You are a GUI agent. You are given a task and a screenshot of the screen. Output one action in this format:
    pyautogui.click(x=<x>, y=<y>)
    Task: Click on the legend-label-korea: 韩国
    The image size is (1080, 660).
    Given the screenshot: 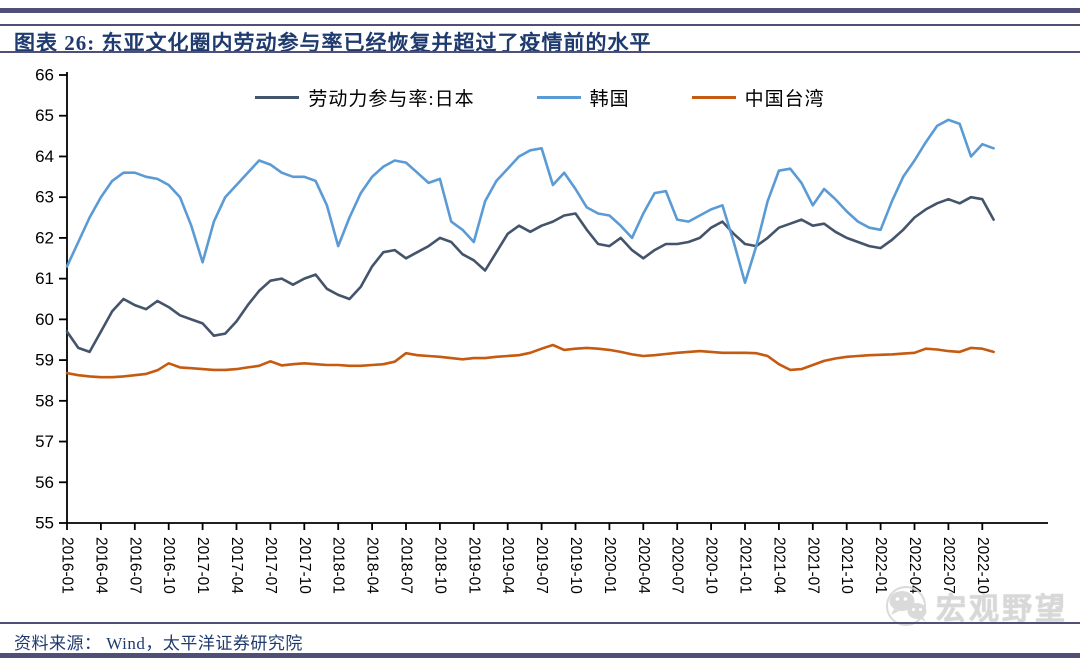 What is the action you would take?
    pyautogui.click(x=609, y=99)
    